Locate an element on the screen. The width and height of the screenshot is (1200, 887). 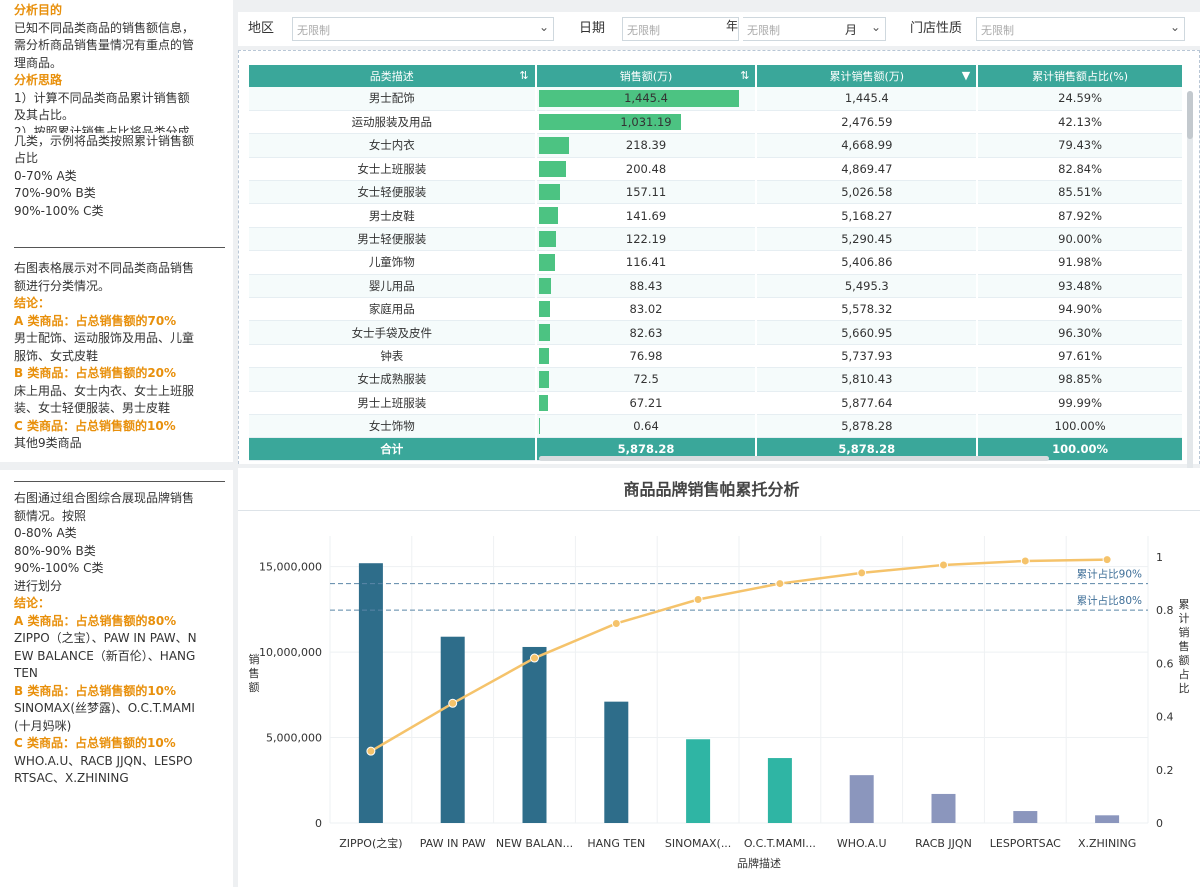
cumulative-pct-cell: 93.48% is located at coordinates (1080, 286).